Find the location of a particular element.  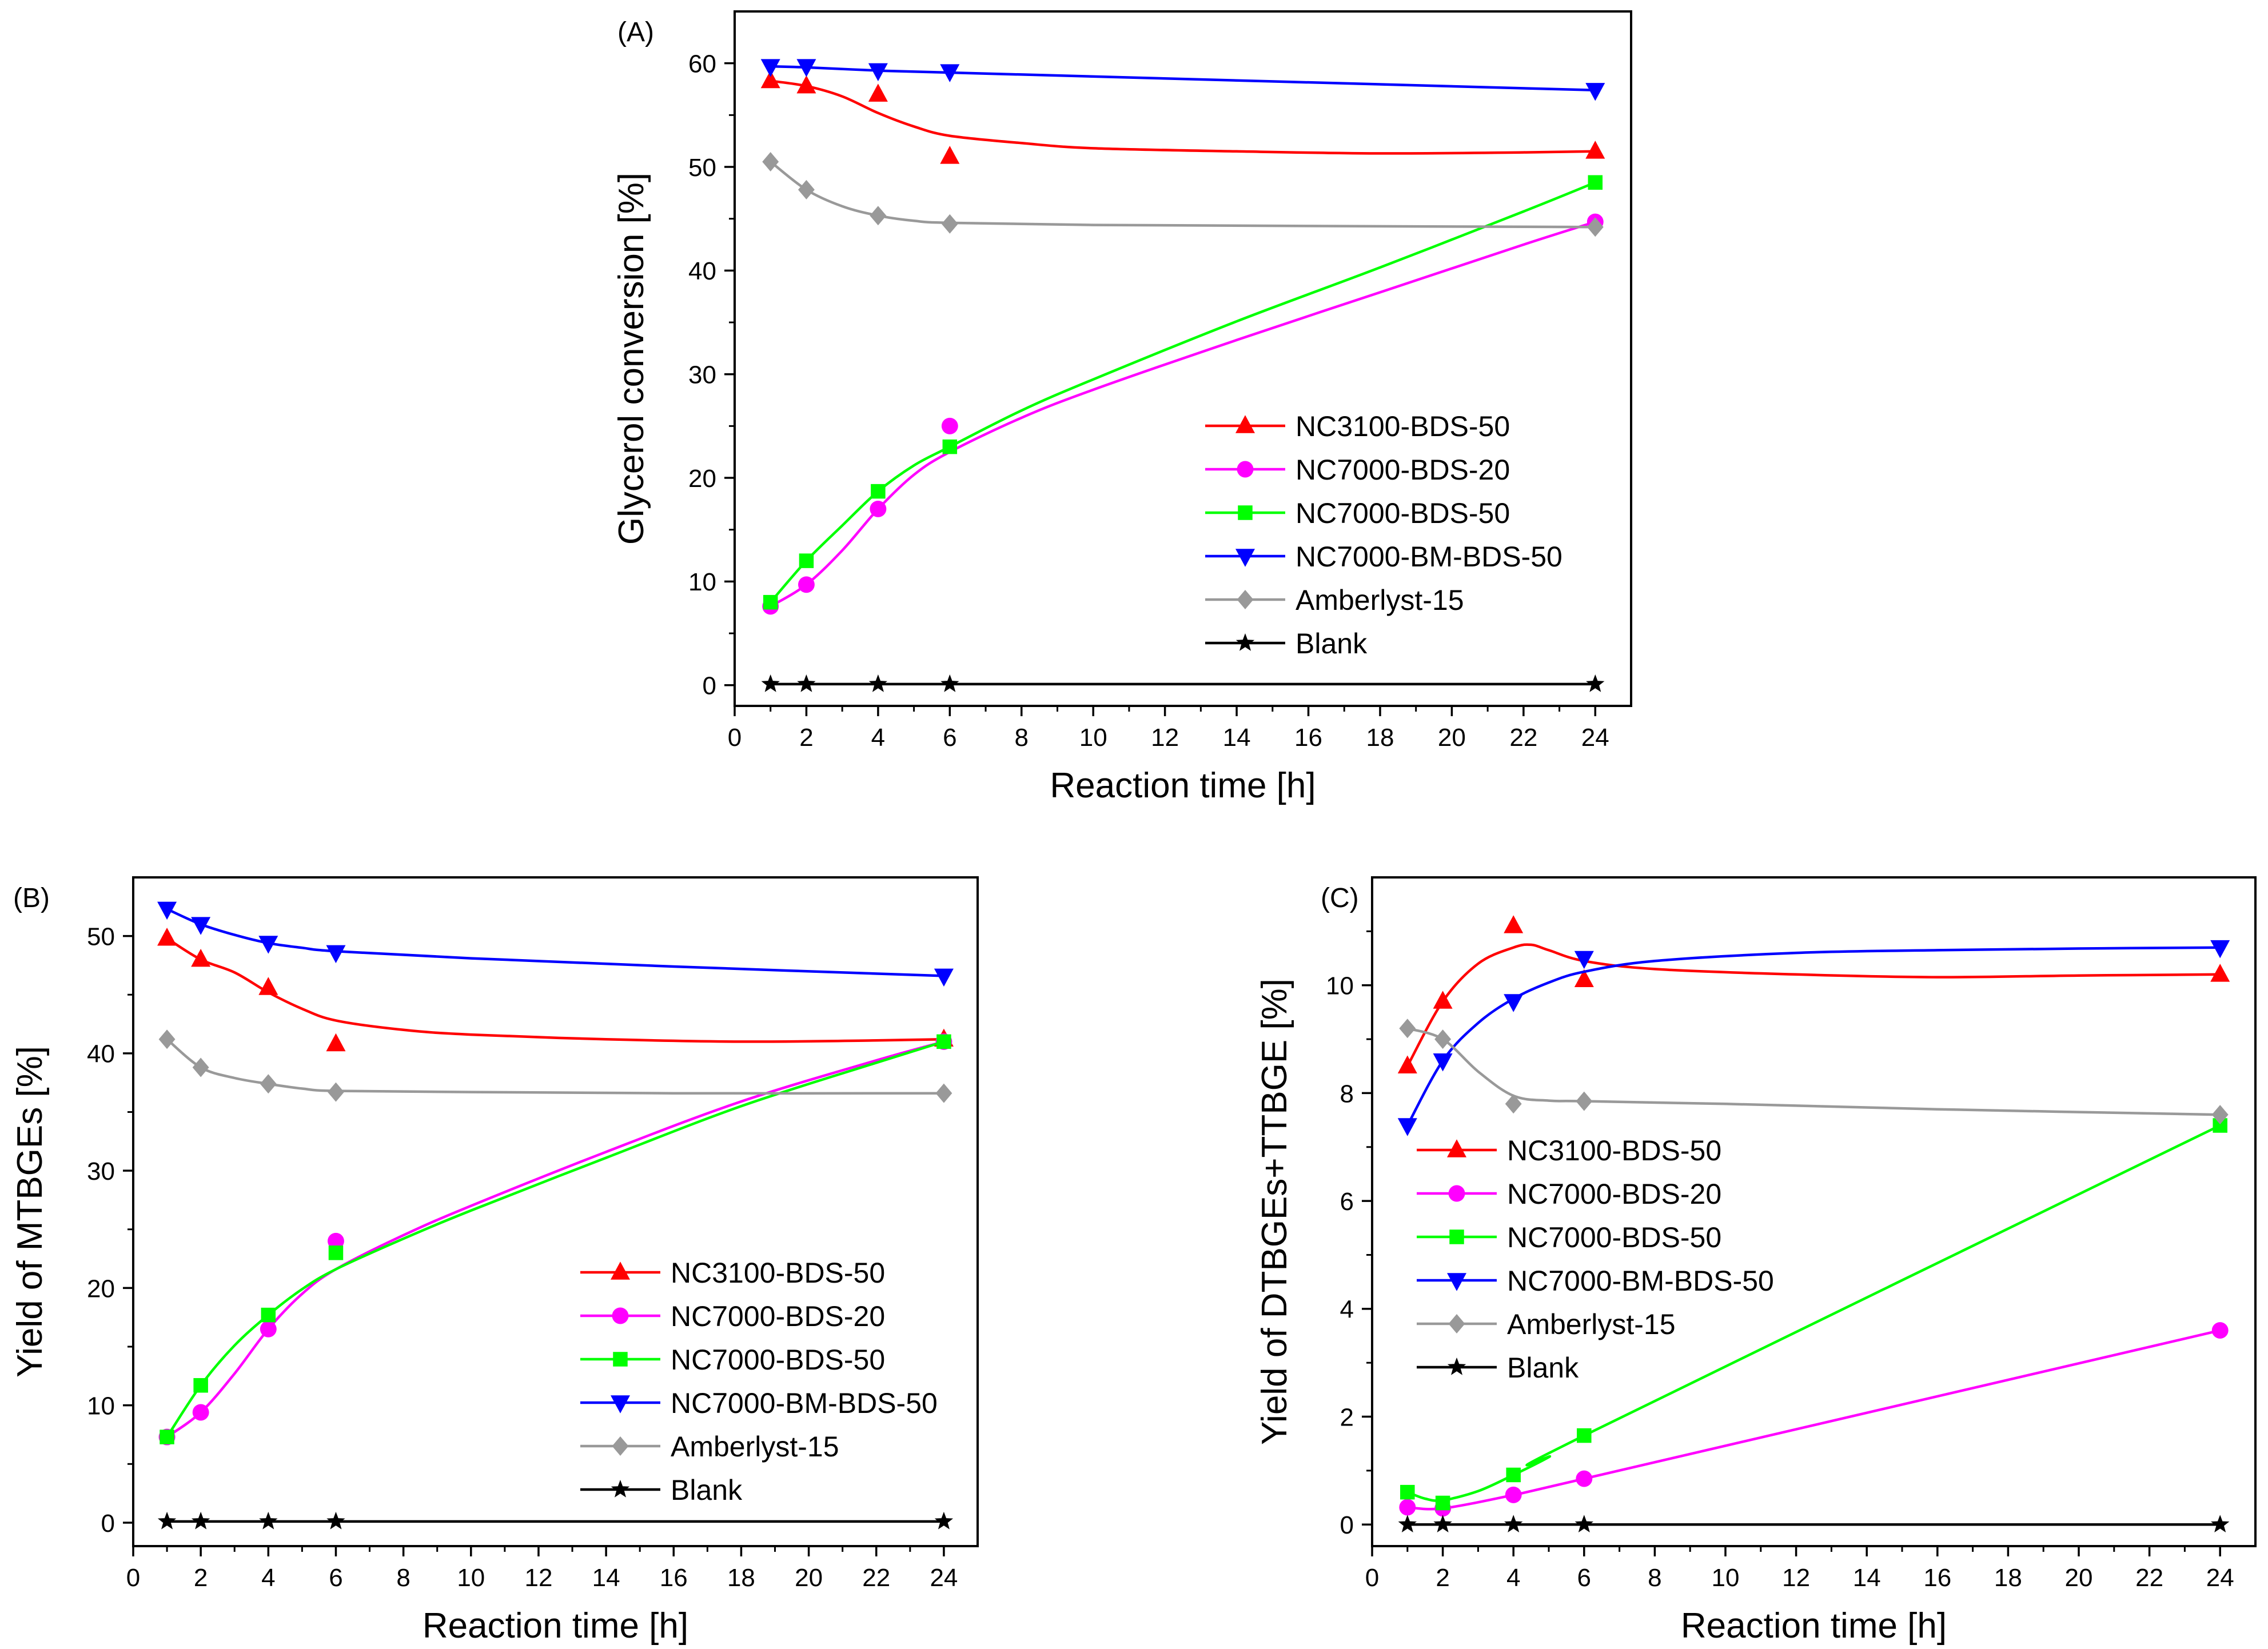

x-tick-label: 2 is located at coordinates (201, 1578).